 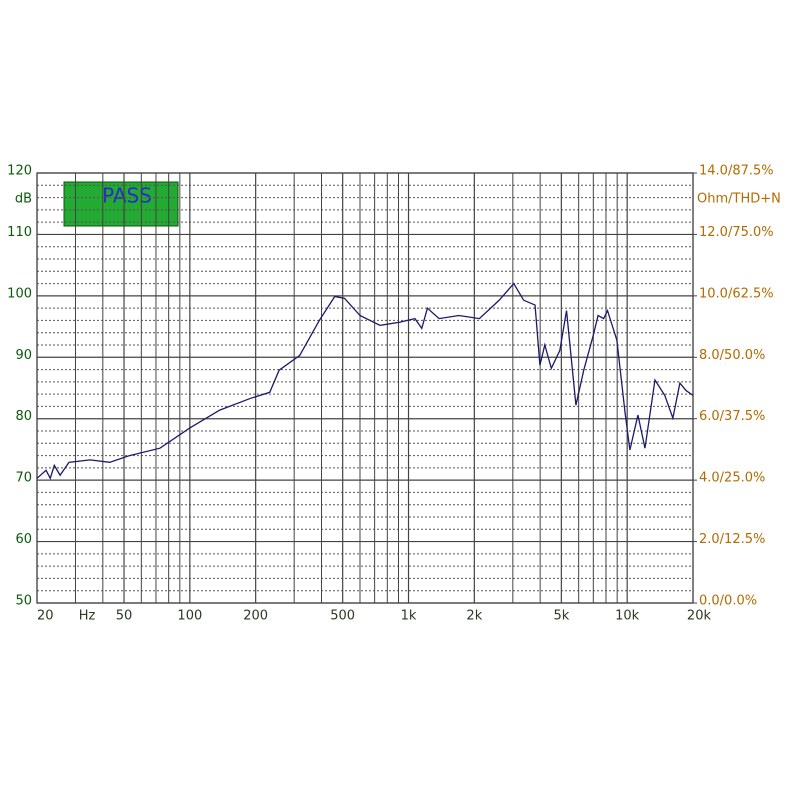 I want to click on y-tick-label: 100, so click(x=19, y=293).